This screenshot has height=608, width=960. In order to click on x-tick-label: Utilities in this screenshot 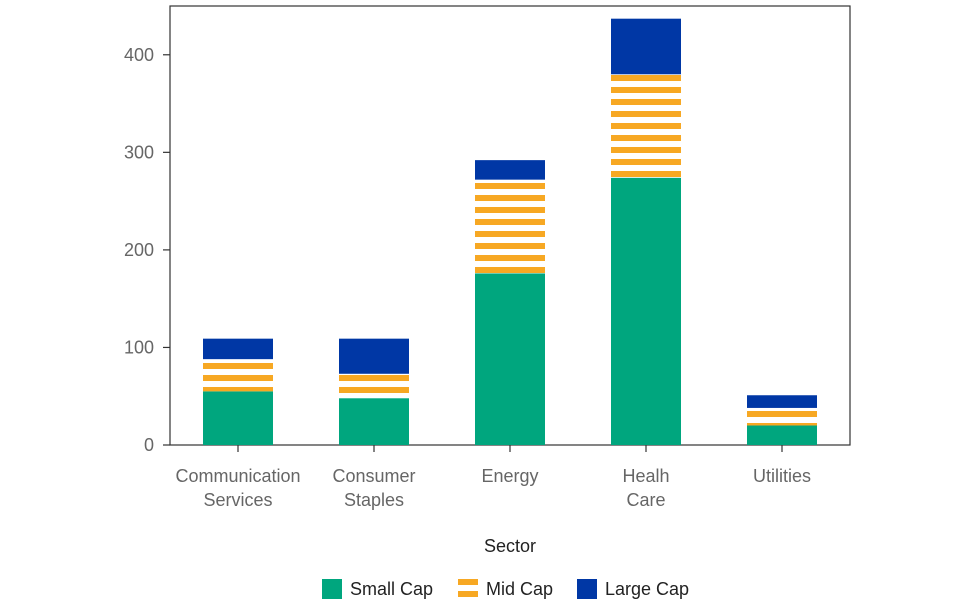, I will do `click(782, 476)`.